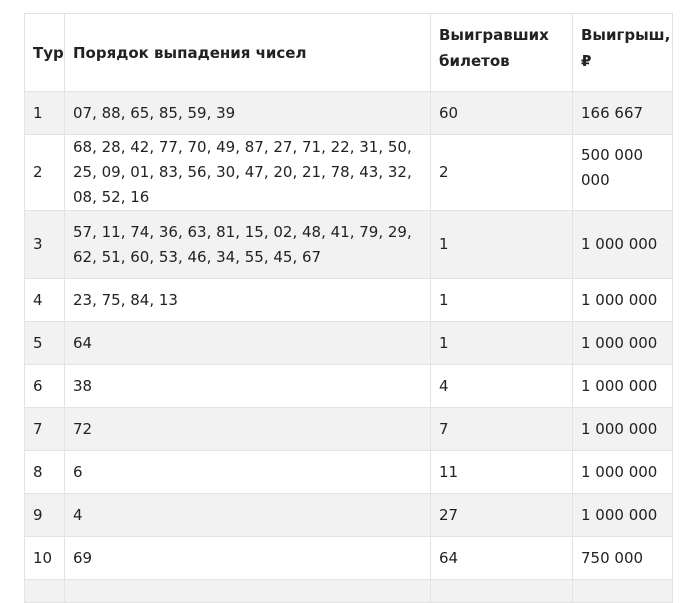 The height and width of the screenshot is (603, 687). I want to click on cell-tour: 4, so click(44, 300).